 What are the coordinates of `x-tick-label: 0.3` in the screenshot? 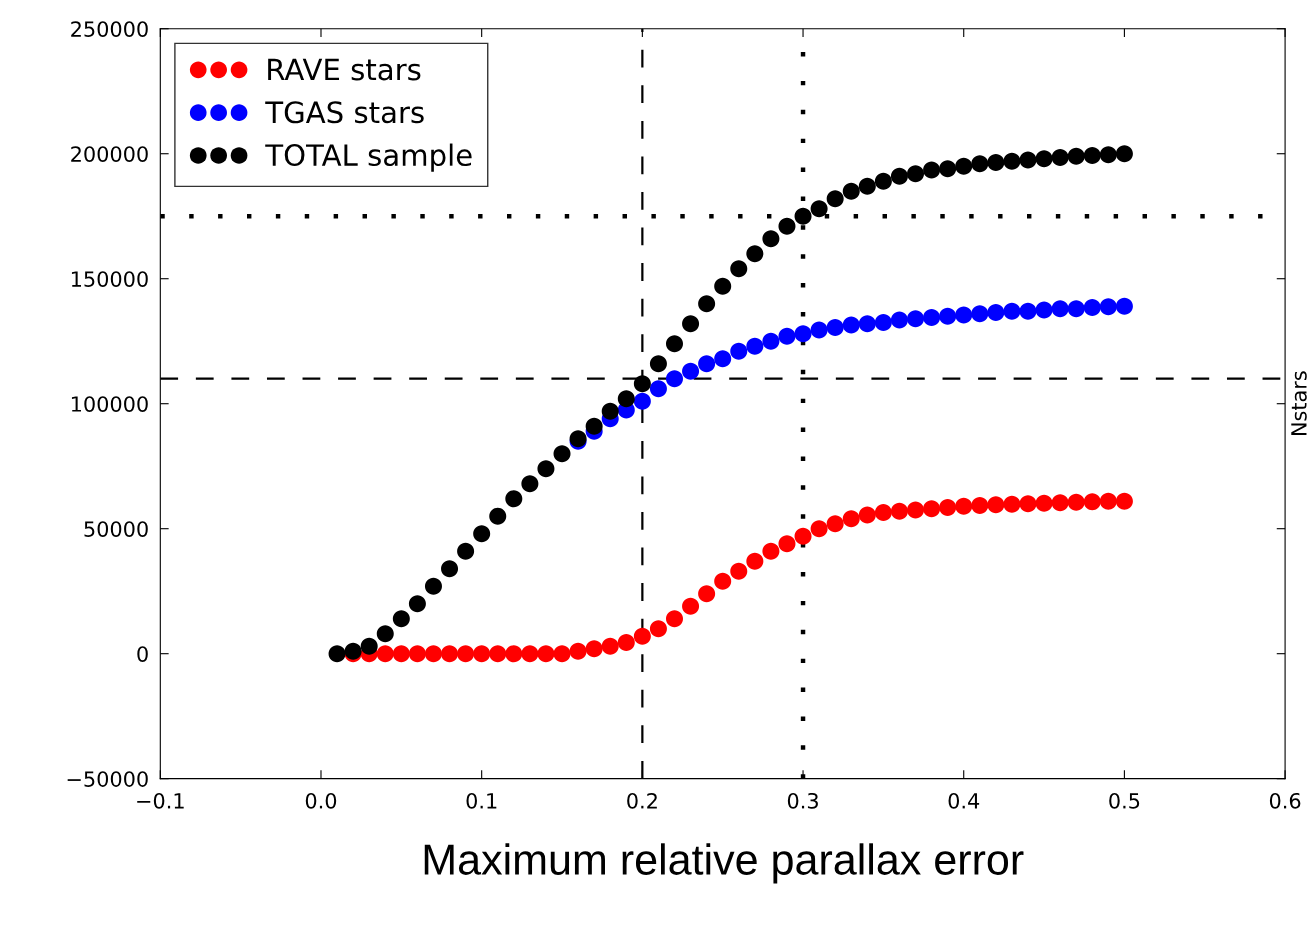 It's located at (802, 800).